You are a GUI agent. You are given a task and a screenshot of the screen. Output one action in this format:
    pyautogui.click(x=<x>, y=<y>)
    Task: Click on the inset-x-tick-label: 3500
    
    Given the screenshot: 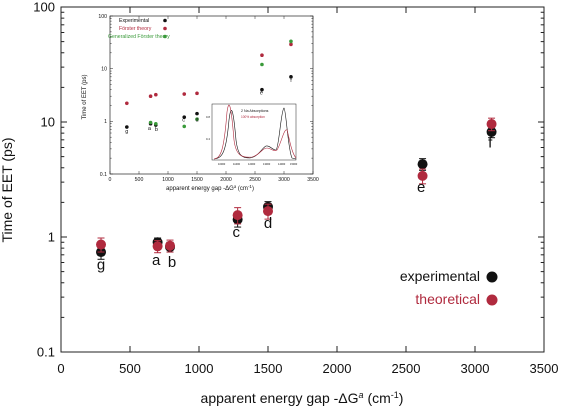 What is the action you would take?
    pyautogui.click(x=313, y=180)
    